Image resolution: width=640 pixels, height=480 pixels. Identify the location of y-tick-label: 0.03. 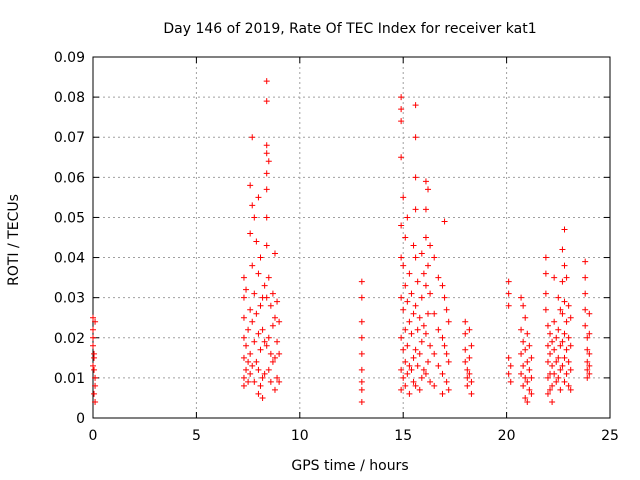
(69, 299).